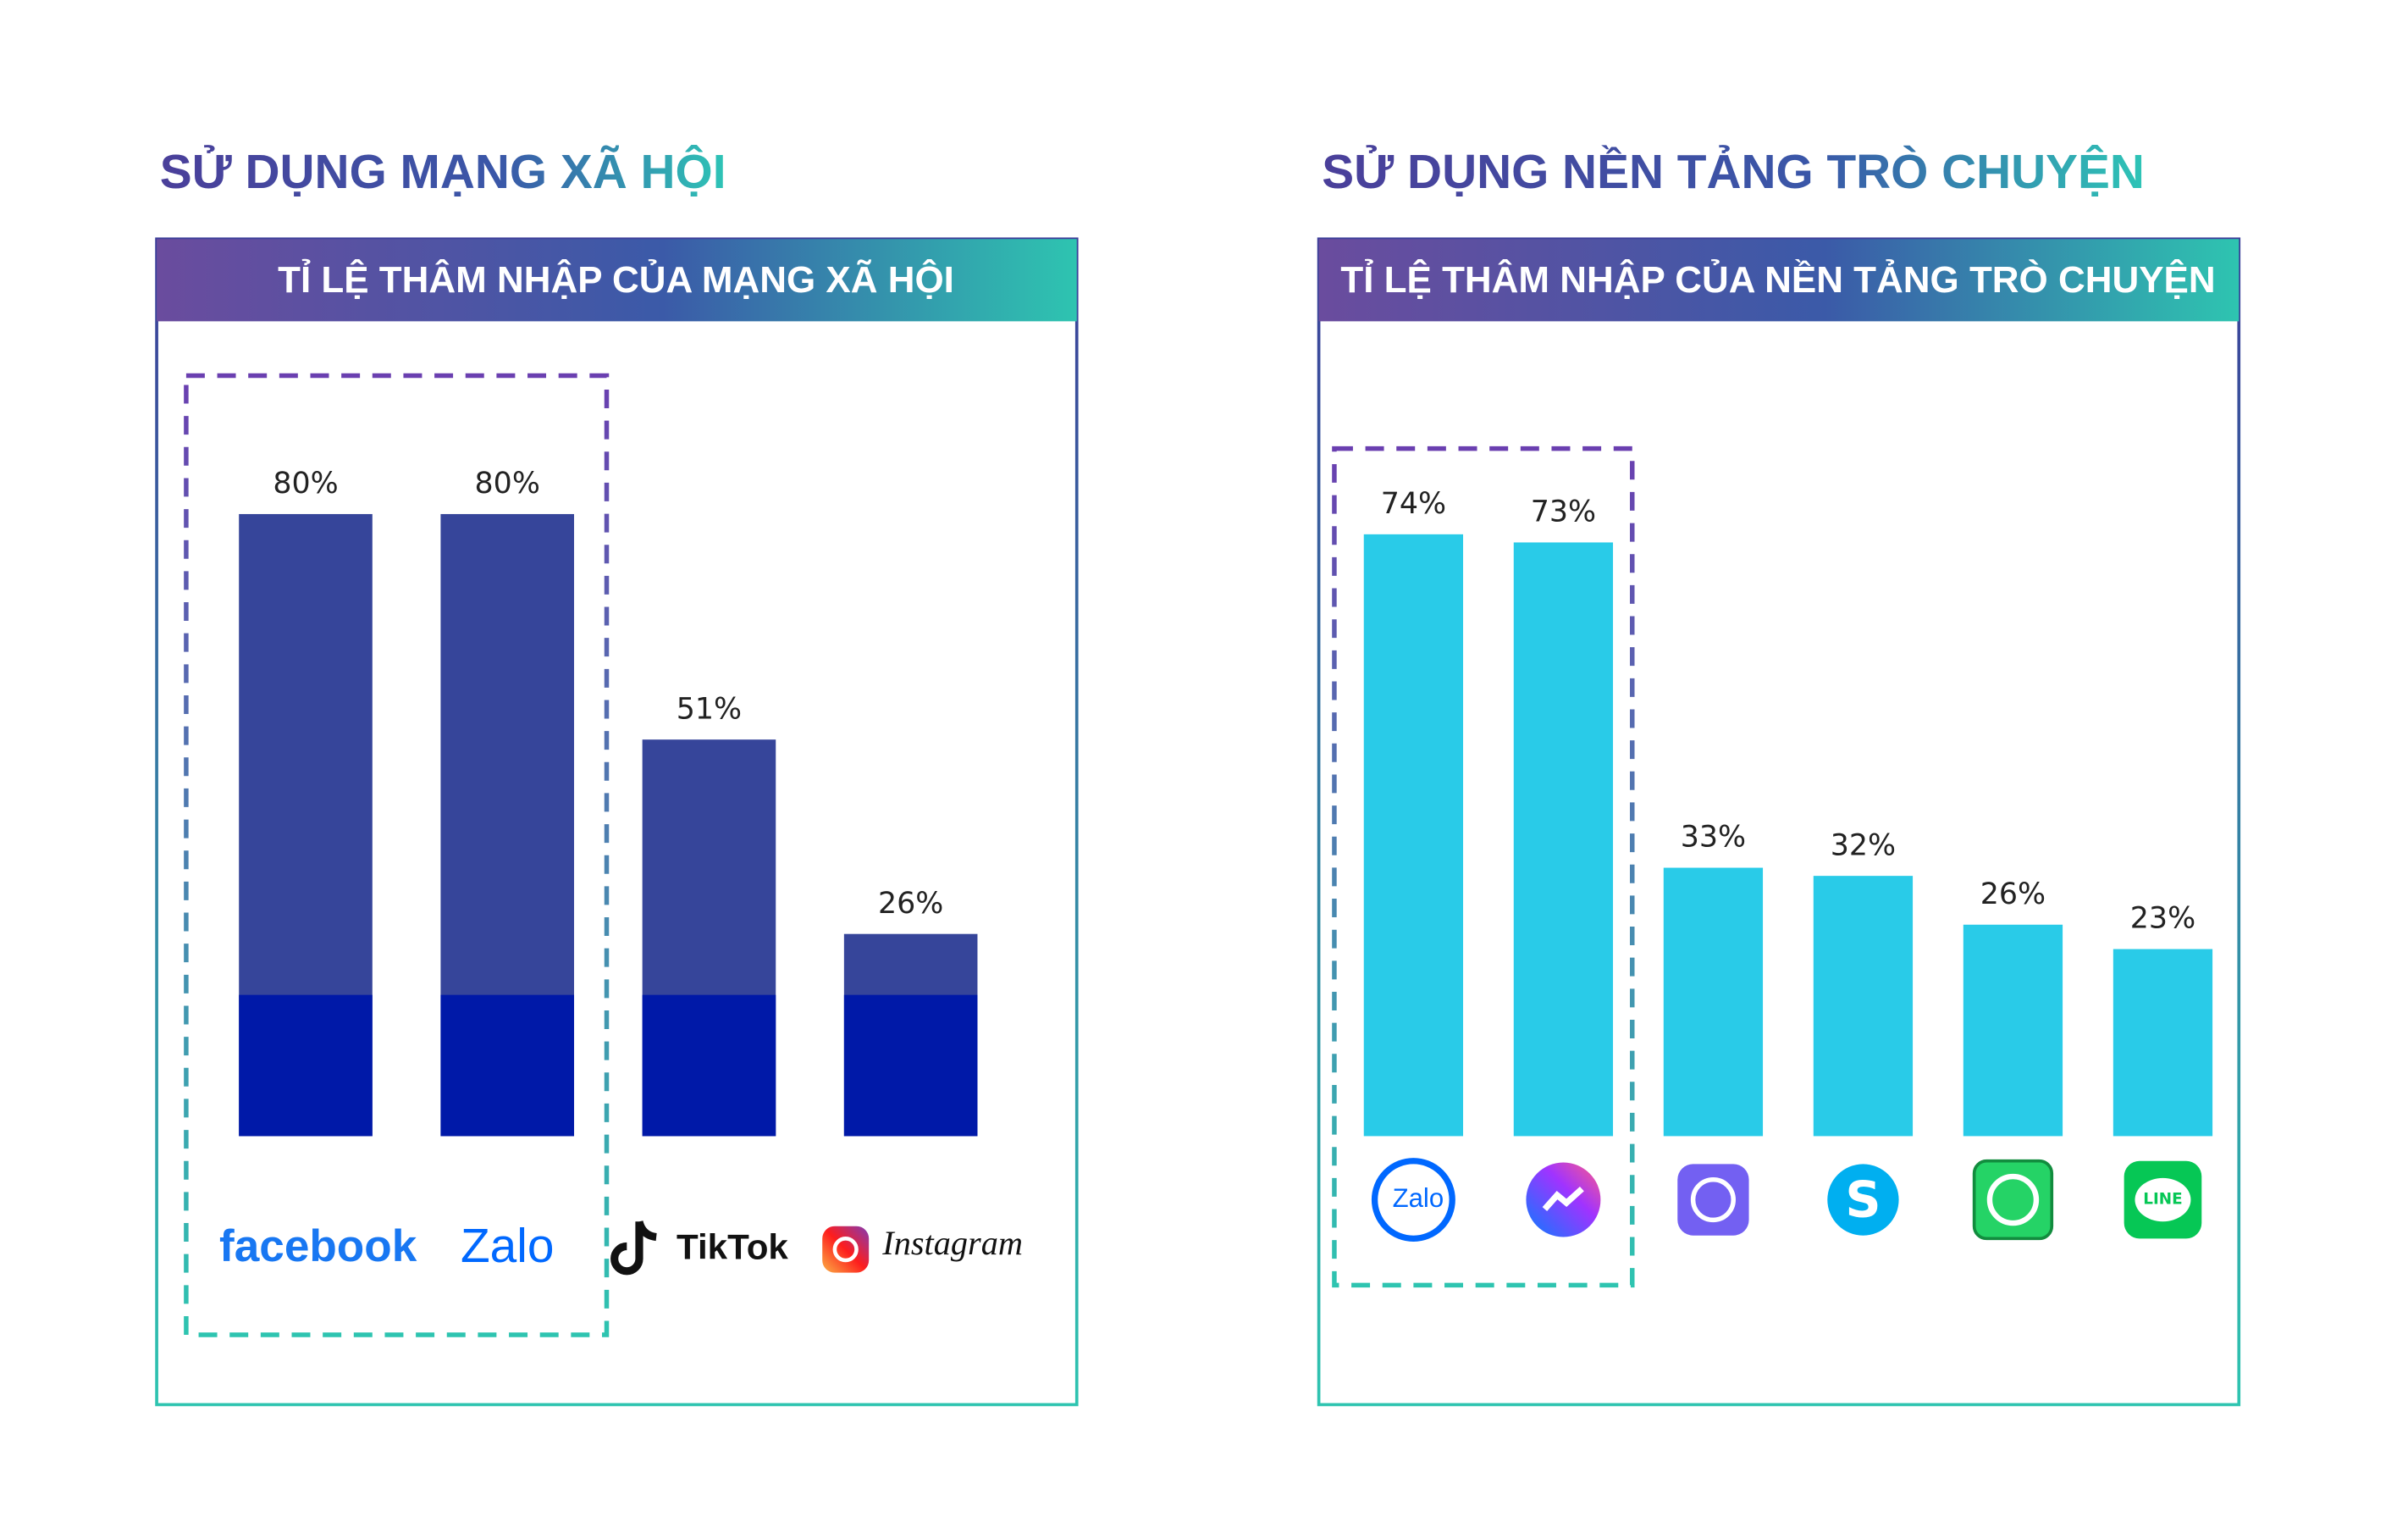 This screenshot has width=2408, height=1522. I want to click on value-label: 73%, so click(1563, 512).